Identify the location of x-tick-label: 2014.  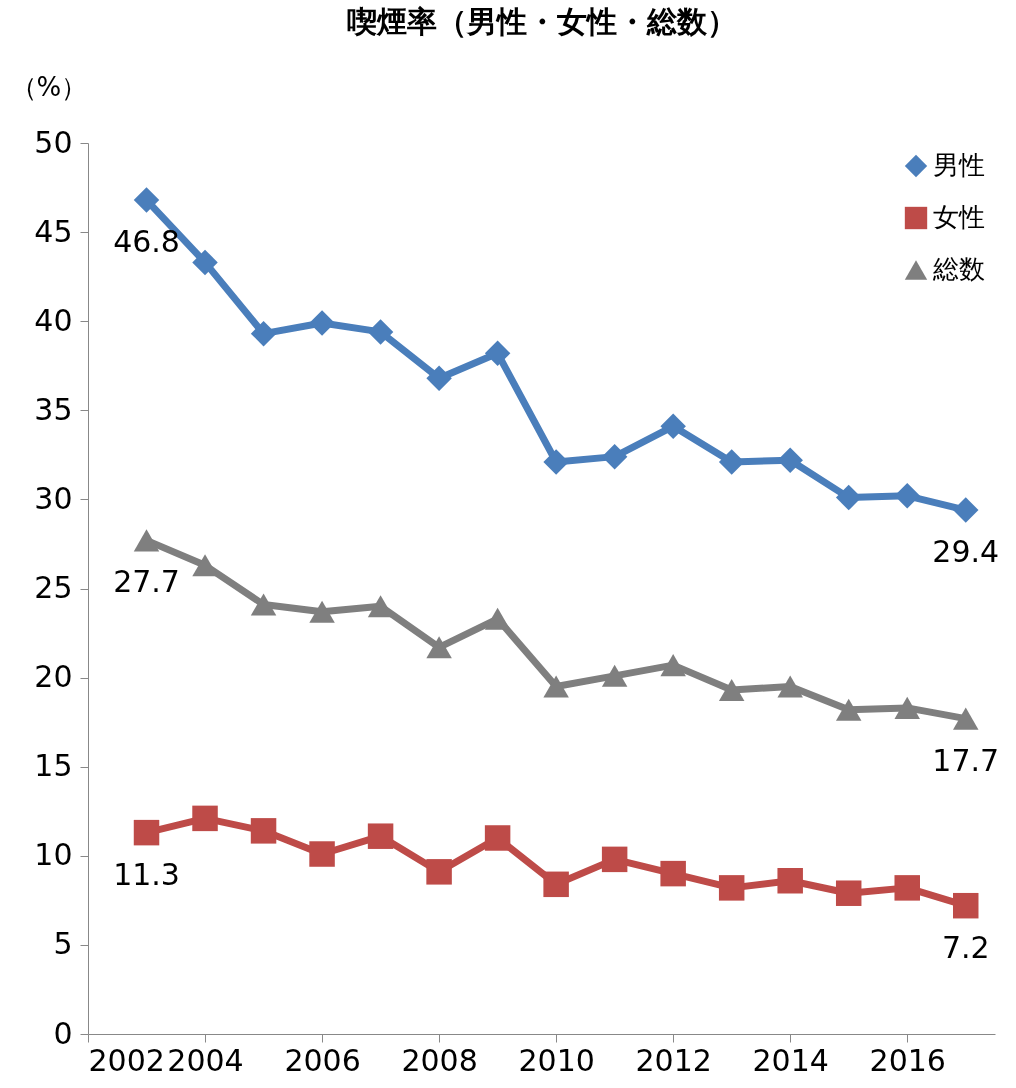
(790, 1060).